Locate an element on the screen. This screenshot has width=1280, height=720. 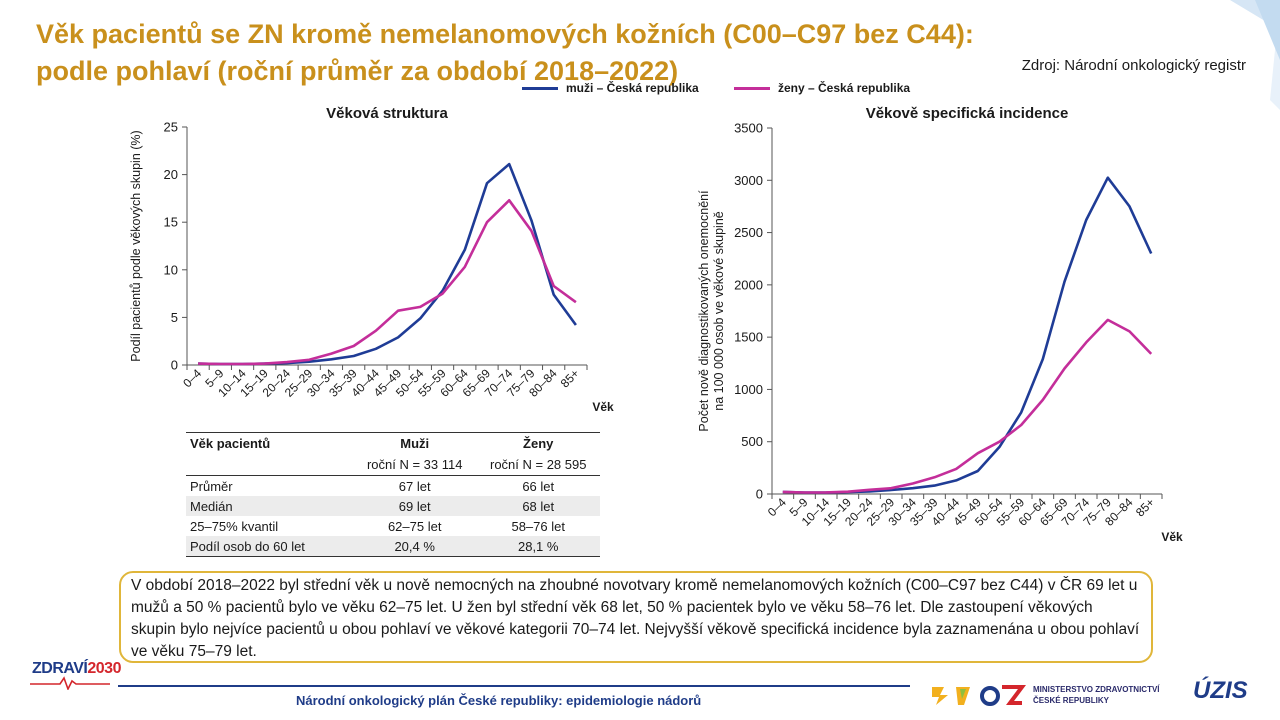
table-row: Podíl osob do 60 let 20,4 % 28,1 % is located at coordinates (393, 546).